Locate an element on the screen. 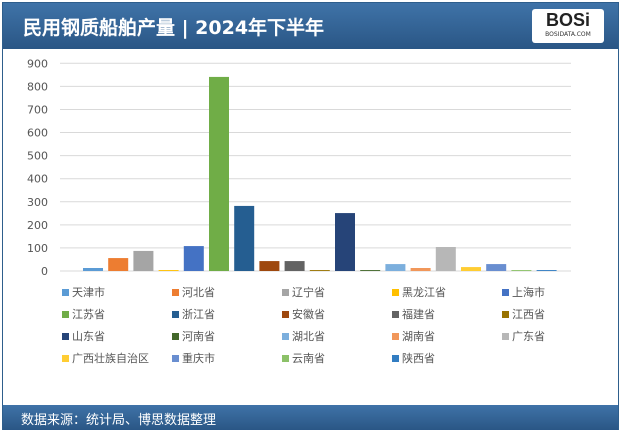 The height and width of the screenshot is (434, 623). y-tick-label: 700 is located at coordinates (37, 109).